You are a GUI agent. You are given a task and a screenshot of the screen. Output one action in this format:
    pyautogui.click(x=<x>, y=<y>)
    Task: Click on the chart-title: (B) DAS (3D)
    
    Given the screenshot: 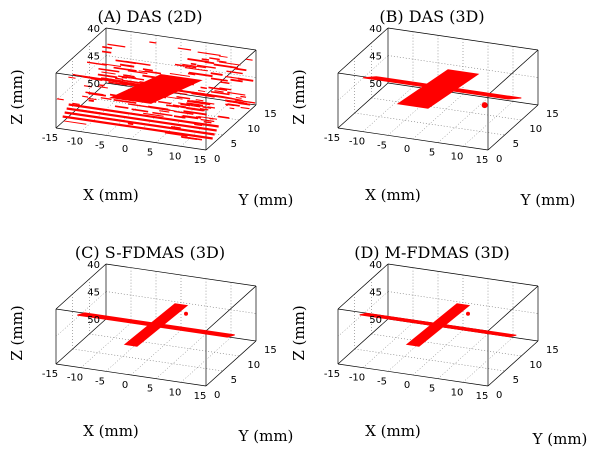 What is the action you would take?
    pyautogui.click(x=431, y=16)
    